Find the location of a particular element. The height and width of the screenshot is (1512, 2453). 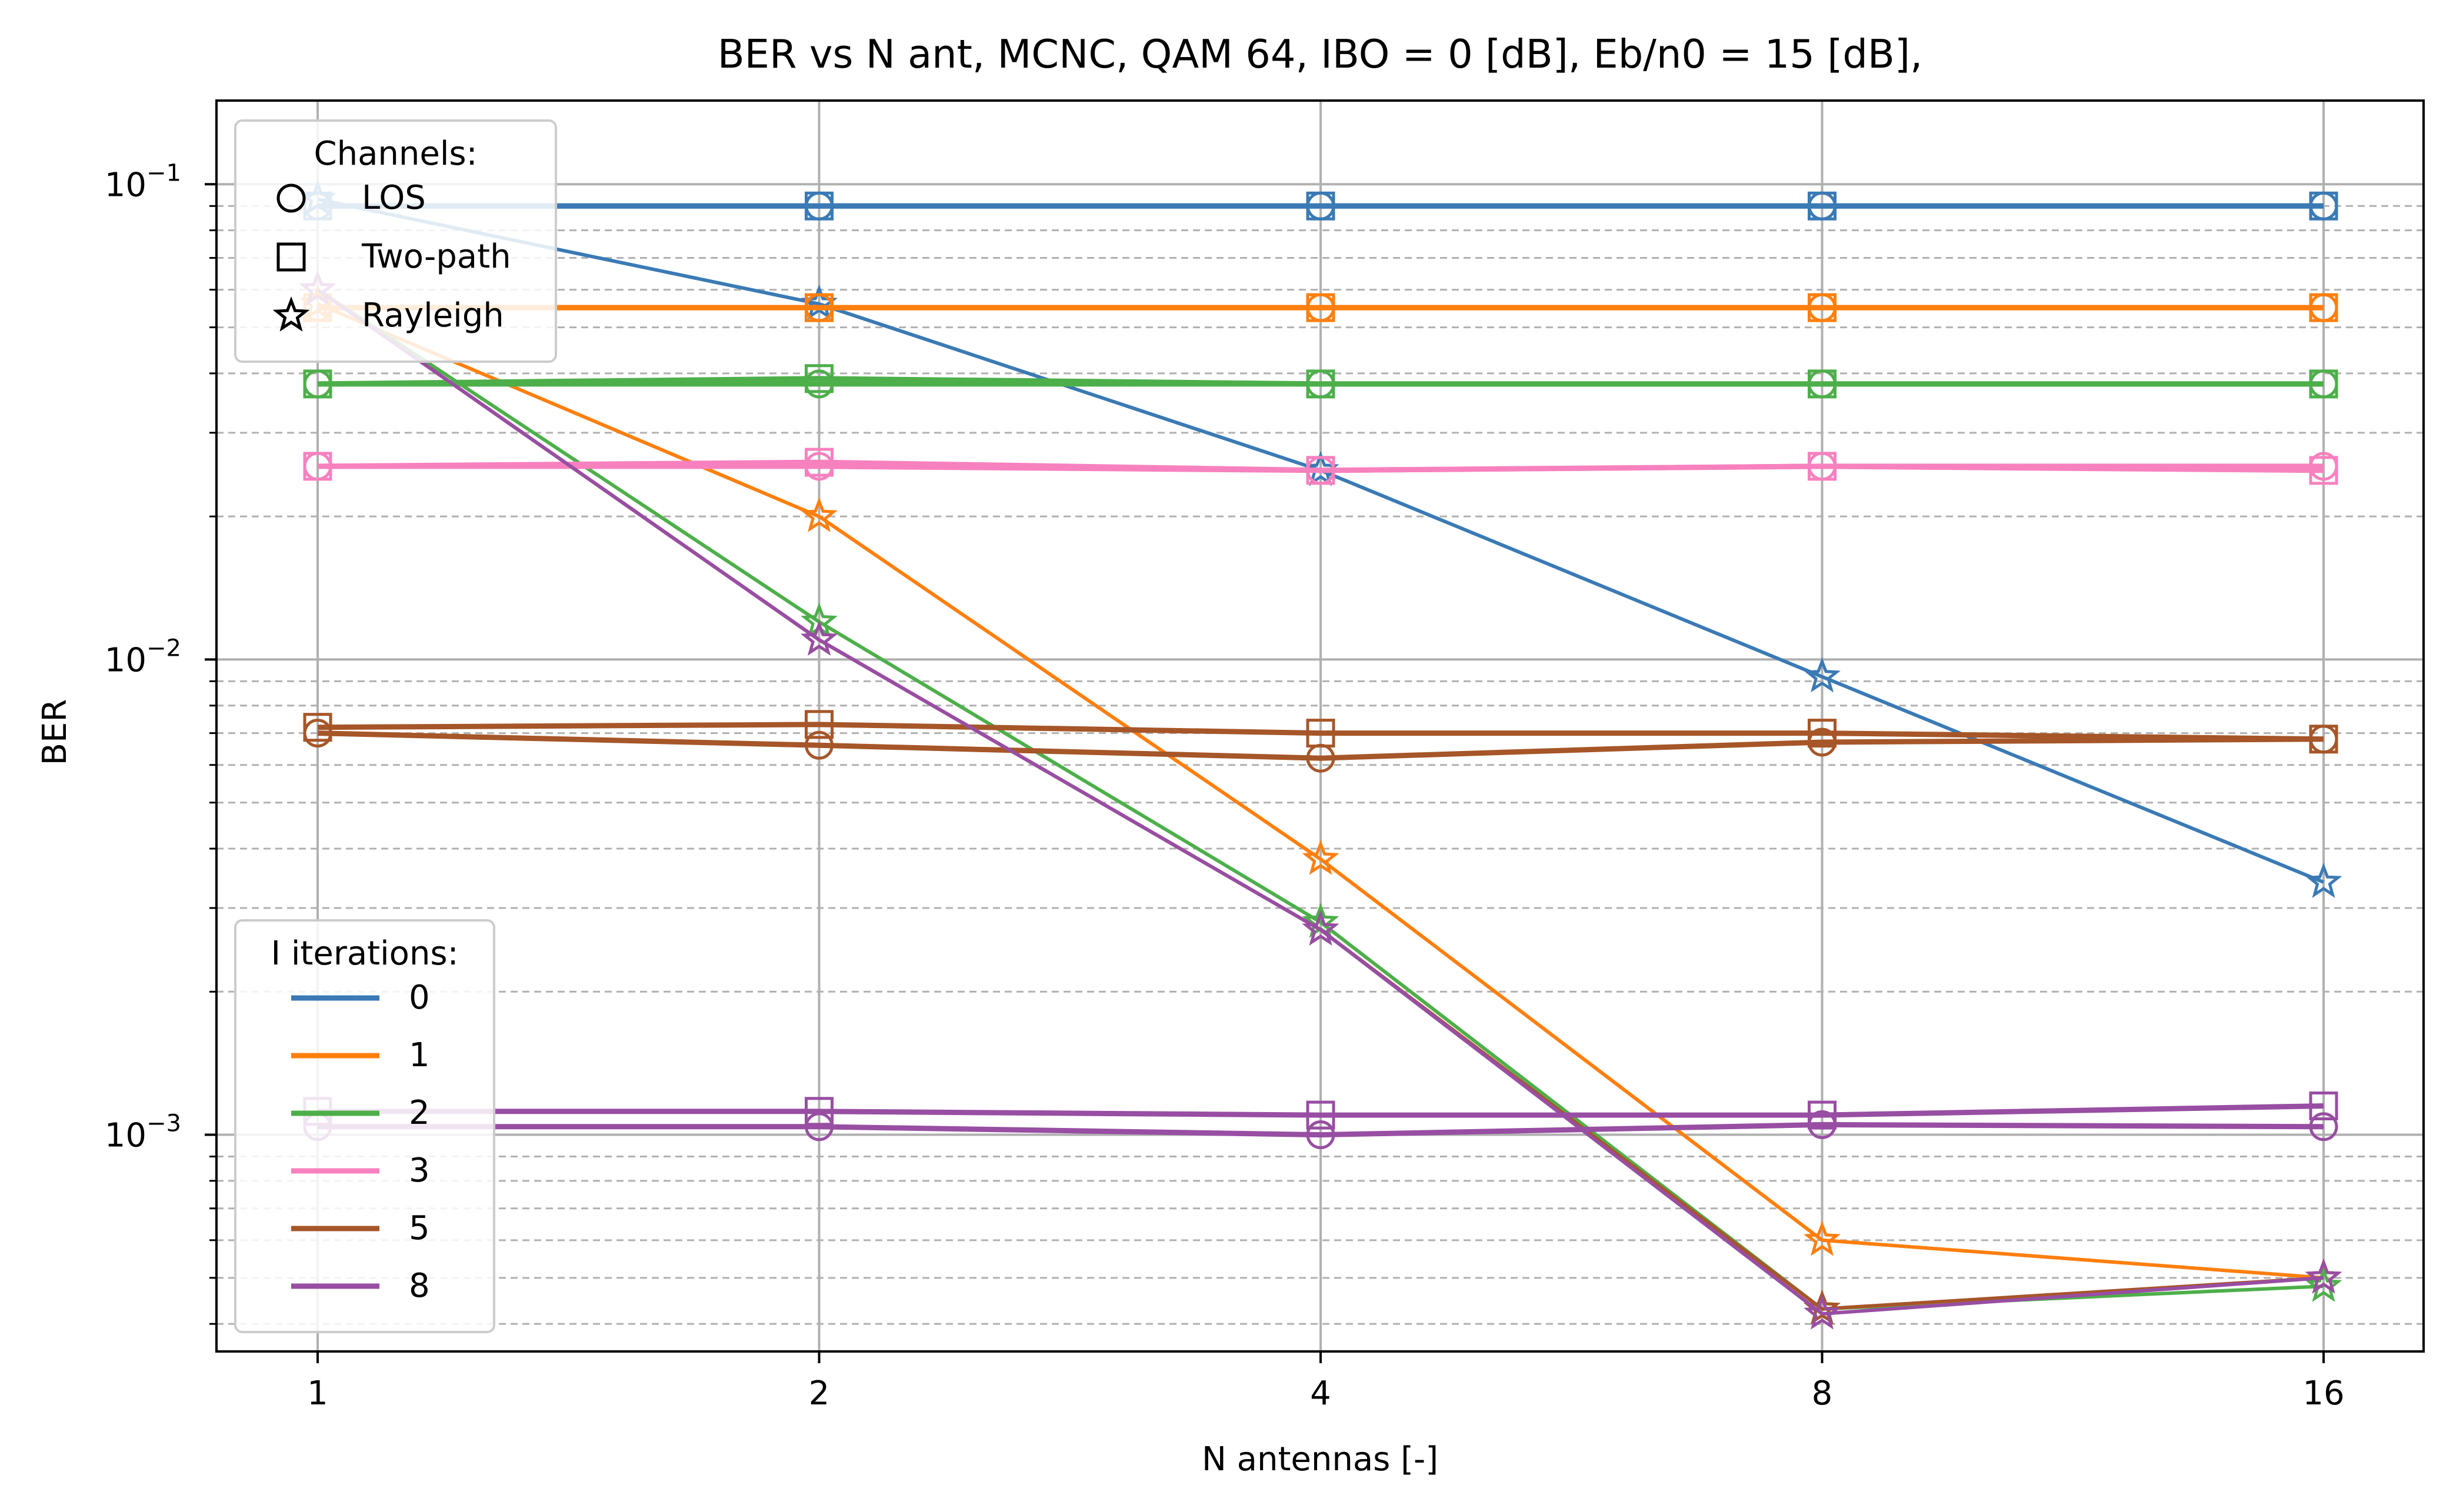

x-tick-label: 2 is located at coordinates (819, 1393).